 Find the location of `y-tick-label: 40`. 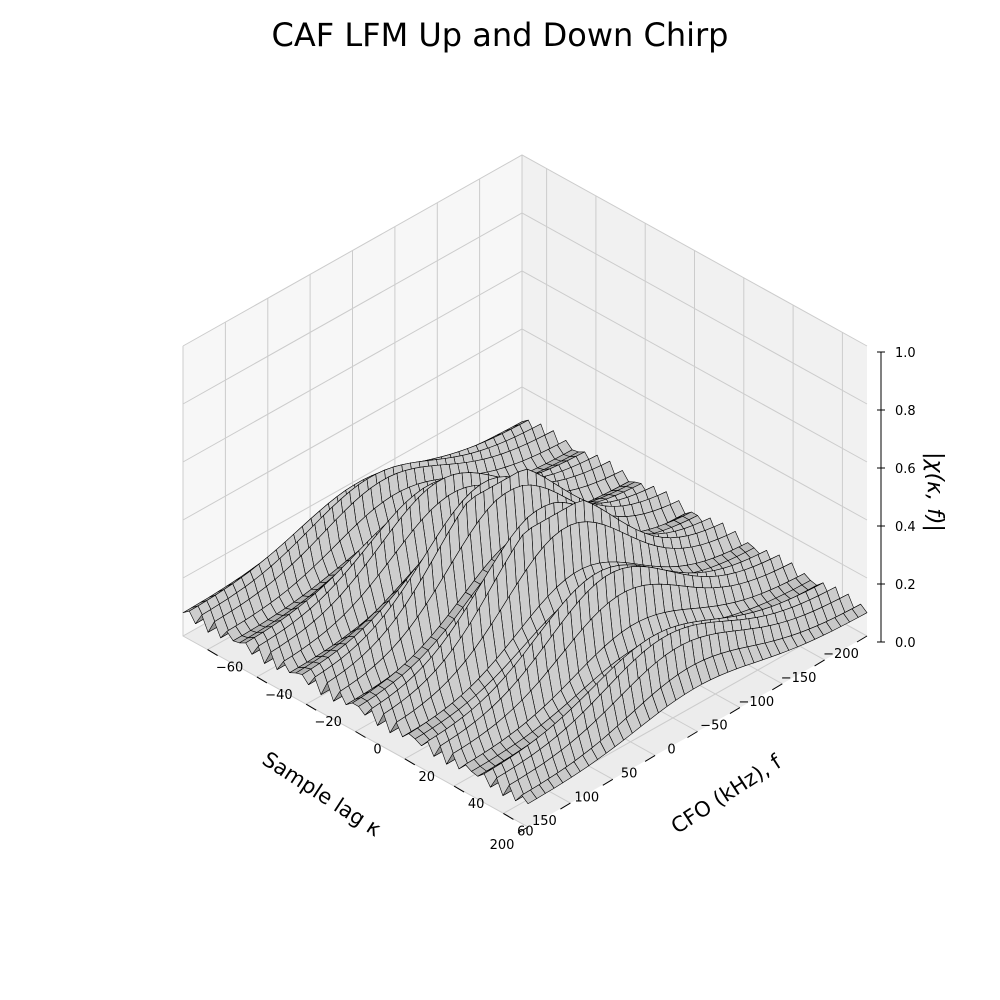

y-tick-label: 40 is located at coordinates (476, 804).